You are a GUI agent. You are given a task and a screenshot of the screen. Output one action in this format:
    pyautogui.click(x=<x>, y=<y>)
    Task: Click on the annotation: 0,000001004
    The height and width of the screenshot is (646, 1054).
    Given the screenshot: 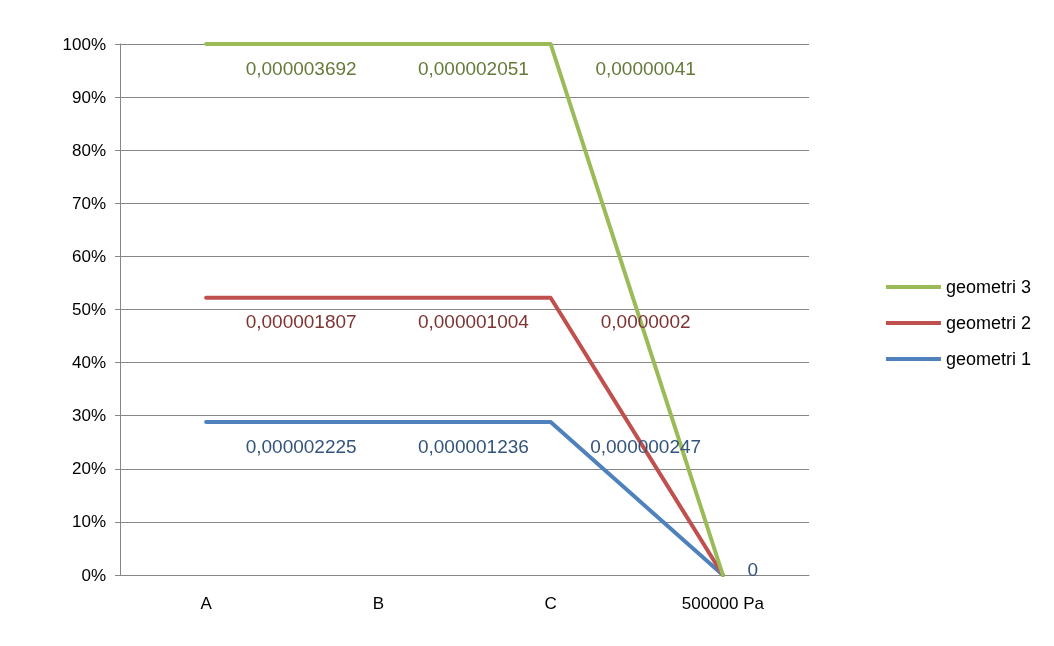 What is the action you would take?
    pyautogui.click(x=473, y=322)
    